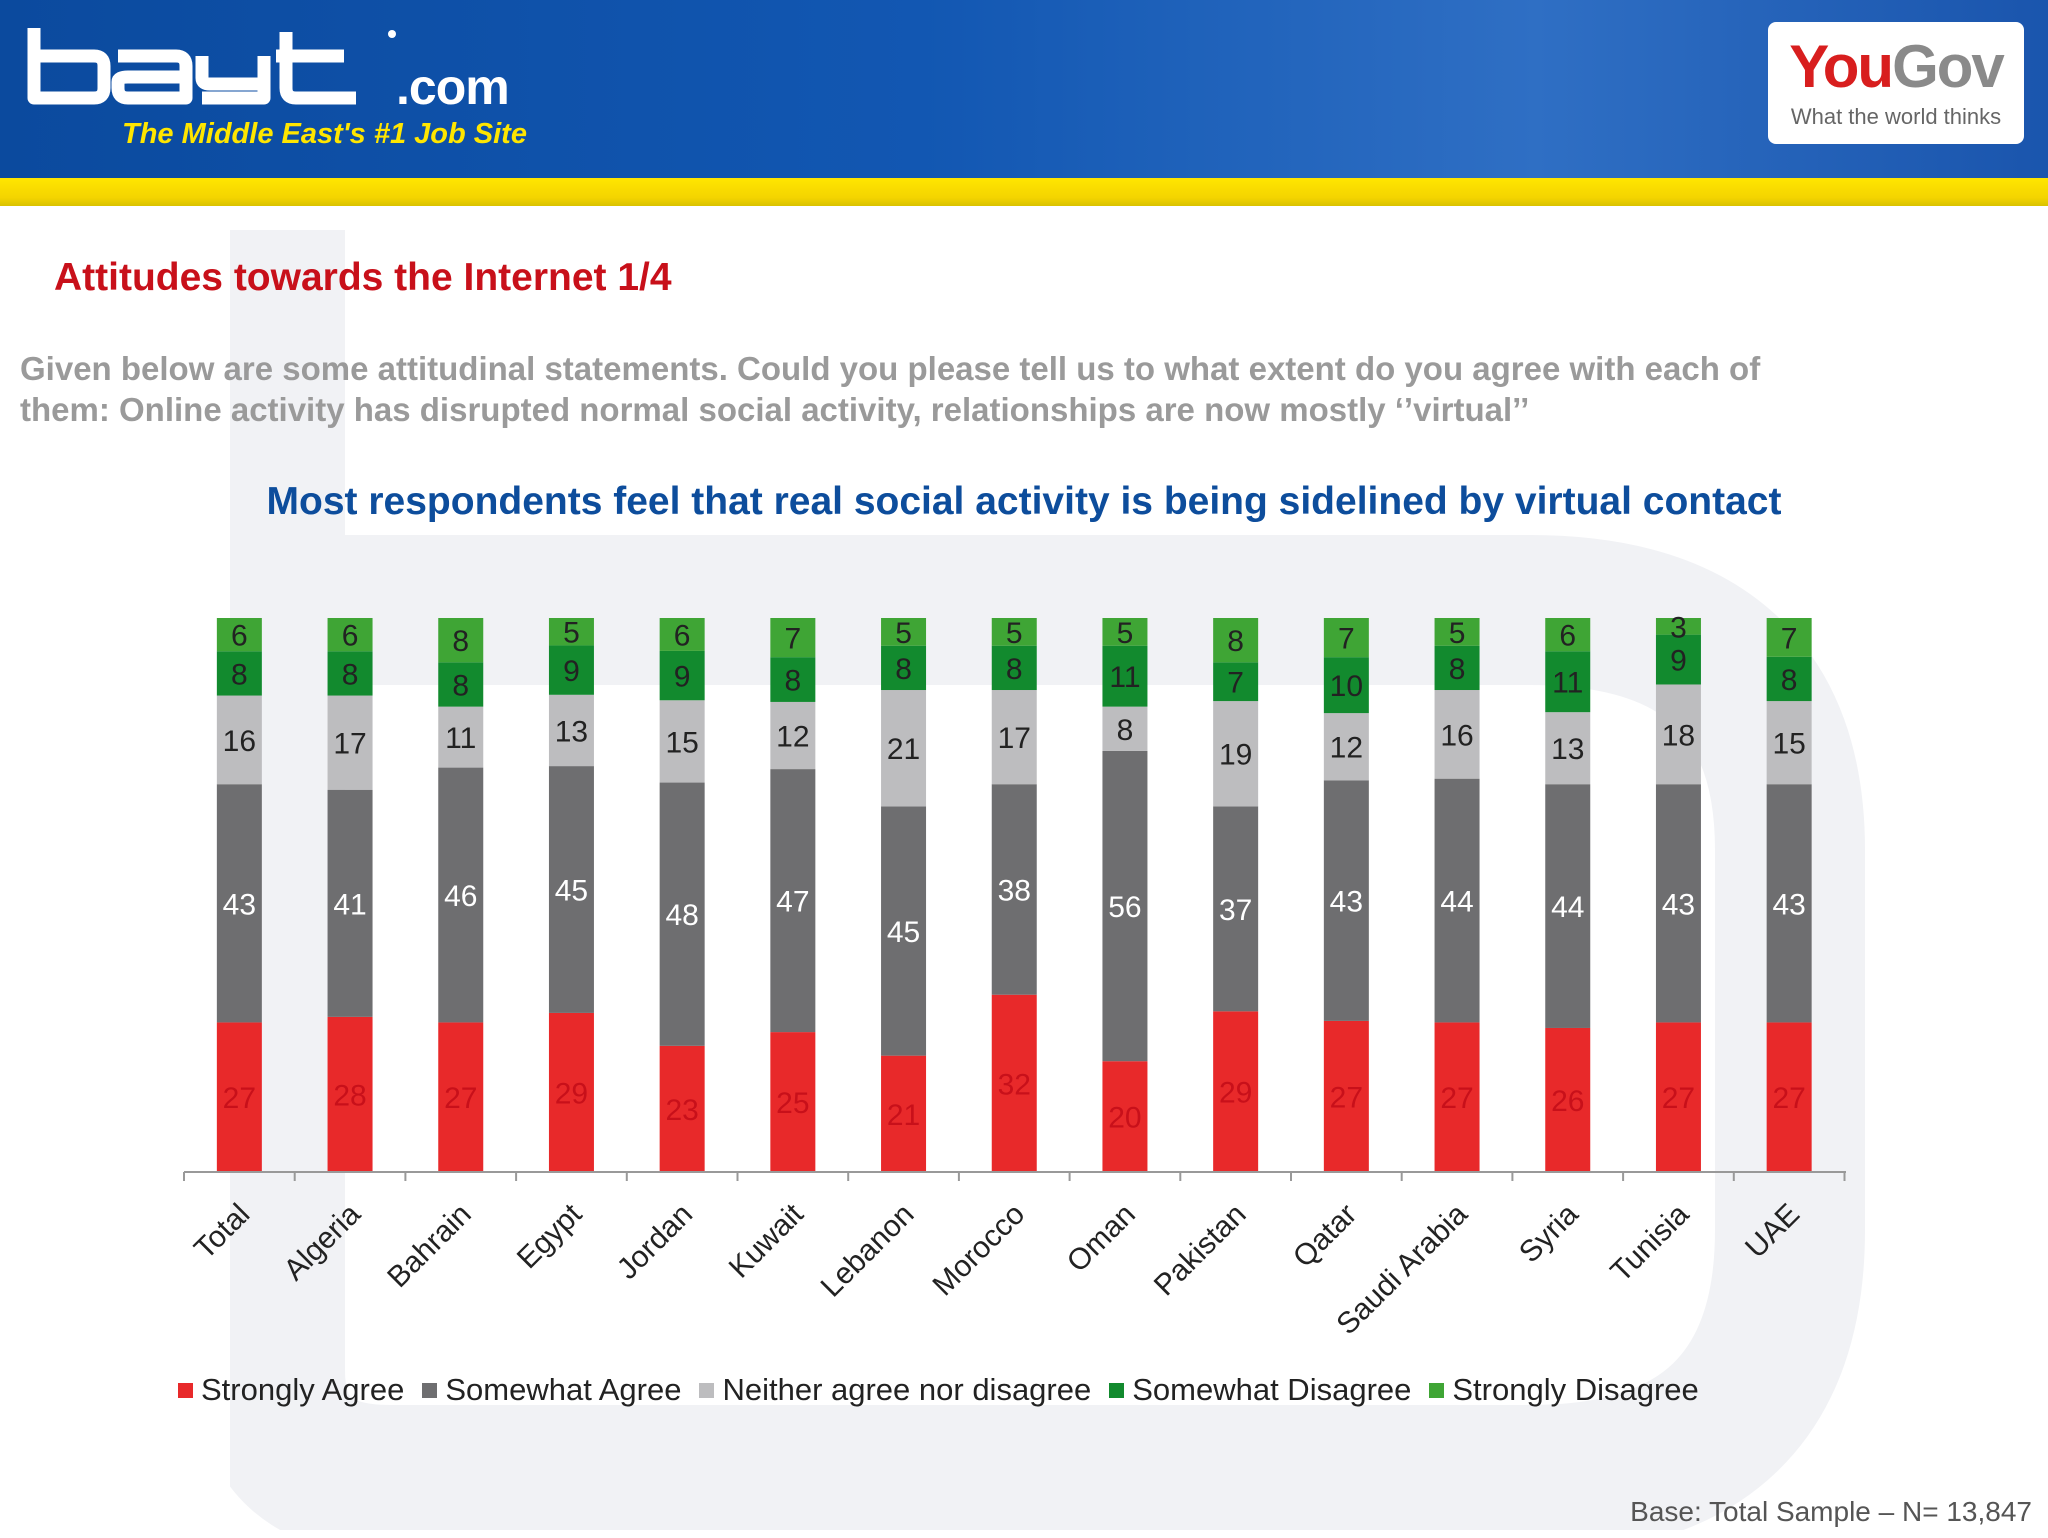 This screenshot has height=1538, width=2048. I want to click on data-label-saudi-arabia-strongly-disagree: 5, so click(1457, 633).